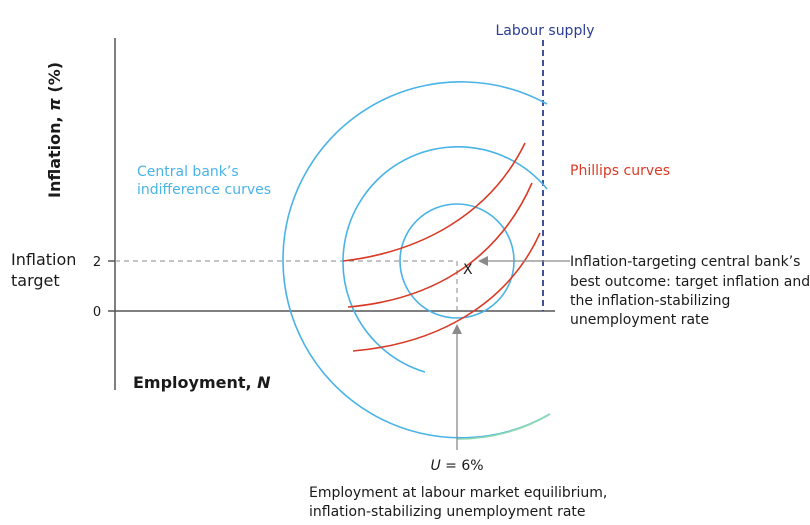 The width and height of the screenshot is (810, 525). What do you see at coordinates (503, 426) in the screenshot?
I see `indifference-curve-outer-tail` at bounding box center [503, 426].